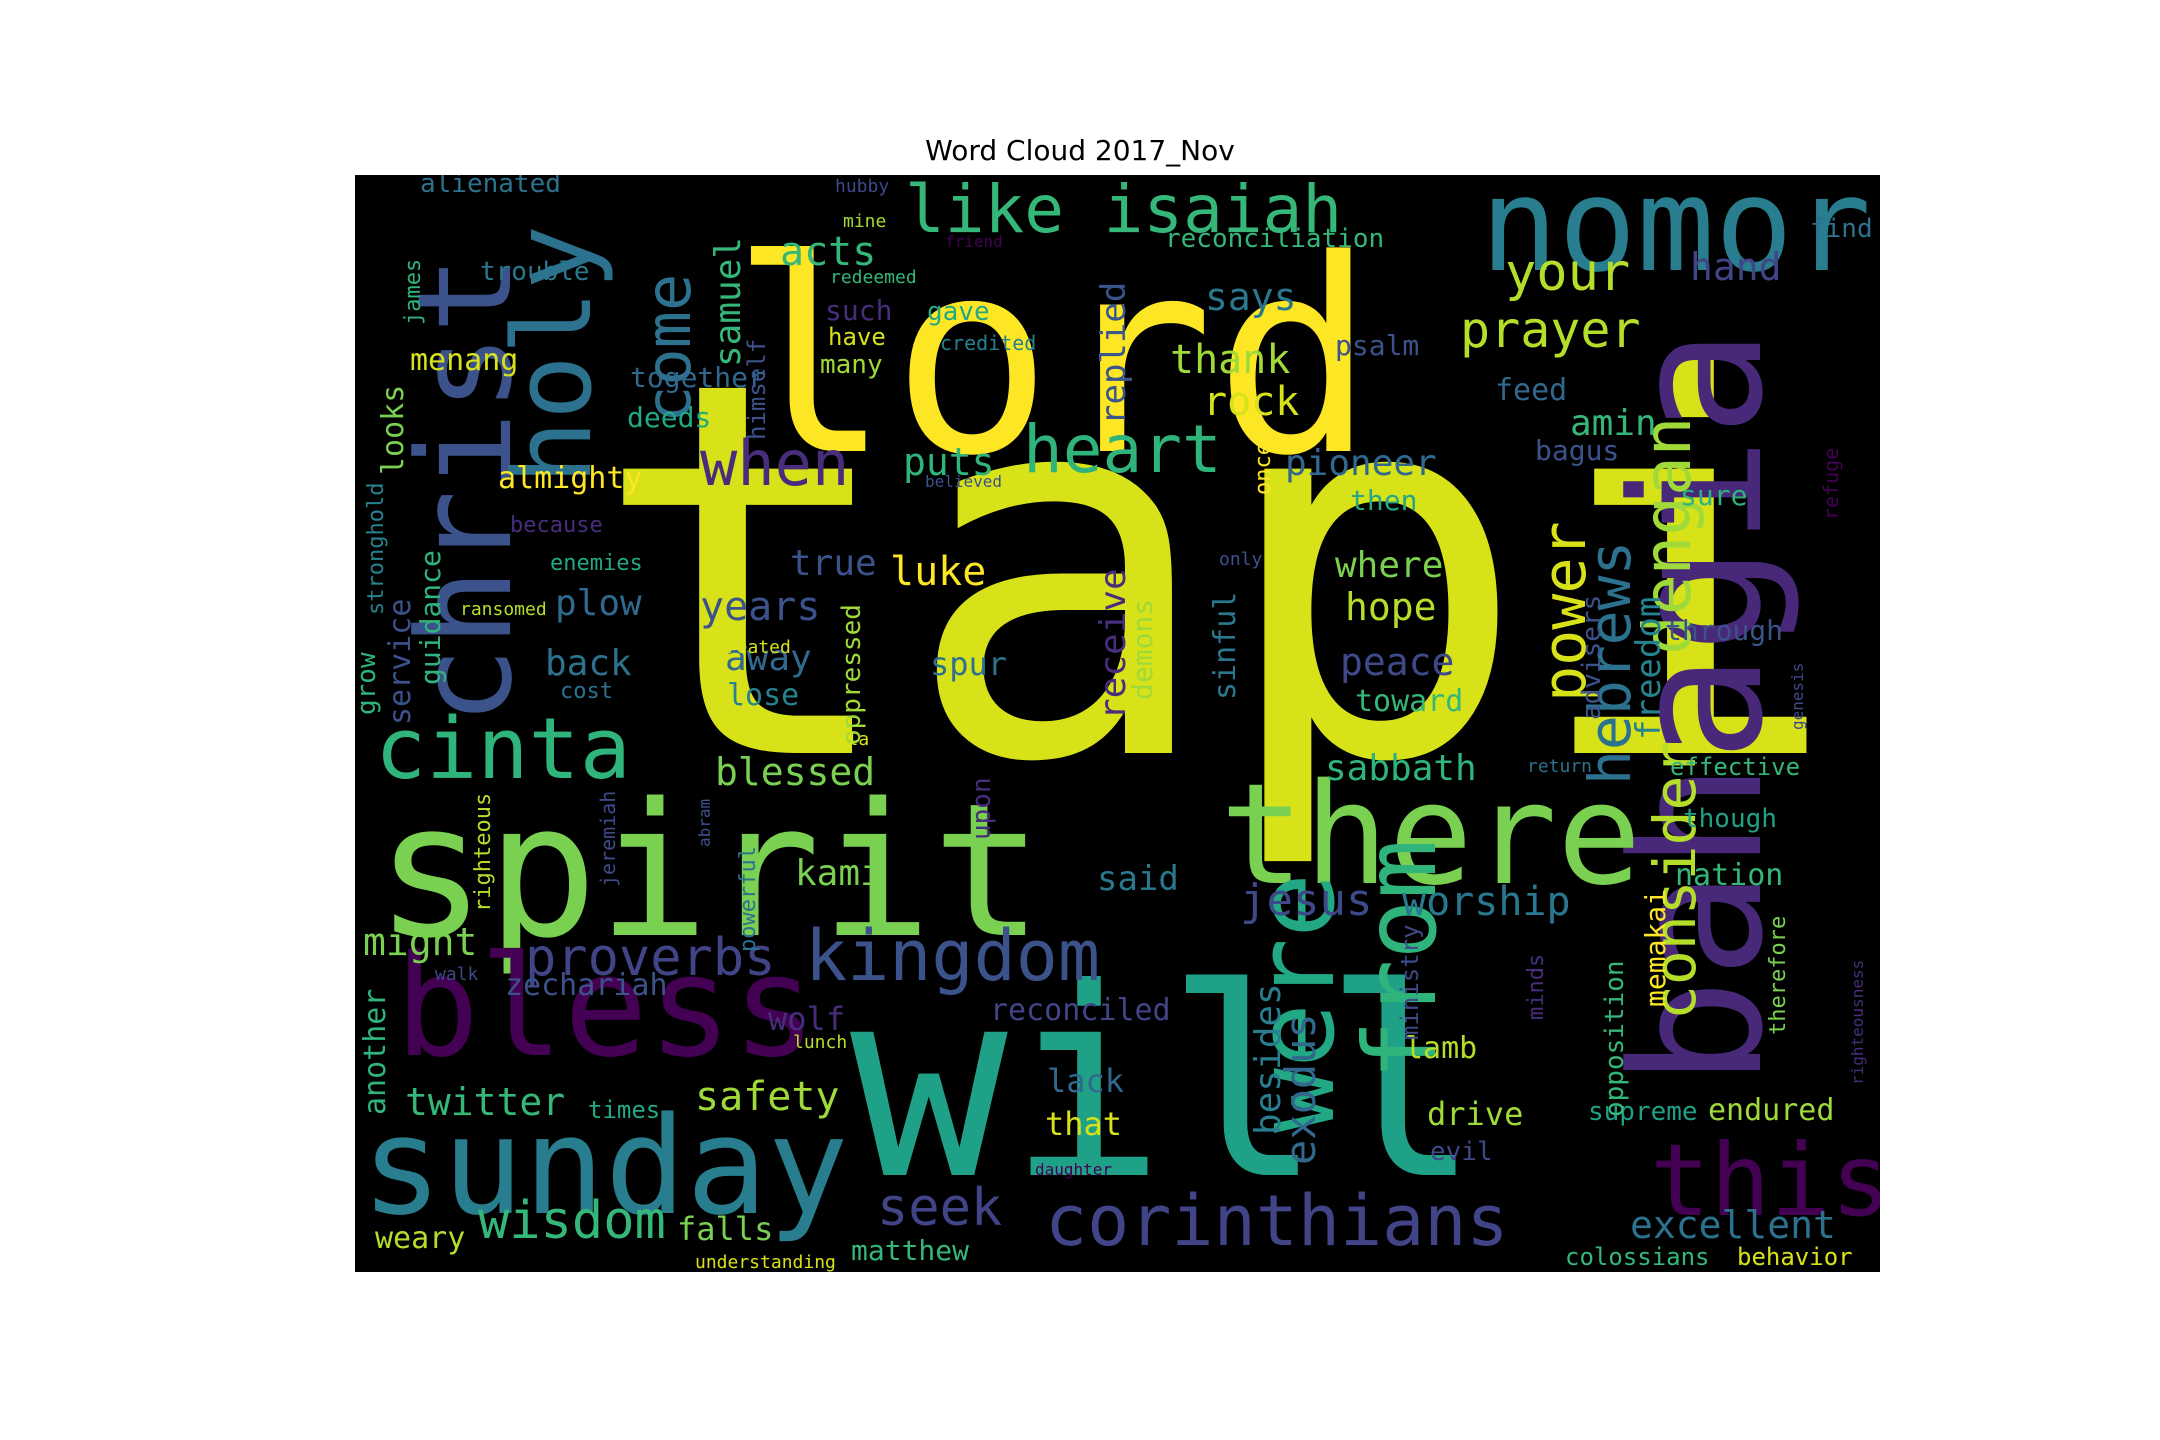 The image size is (2160, 1440). I want to click on word-grow: grow, so click(368, 683).